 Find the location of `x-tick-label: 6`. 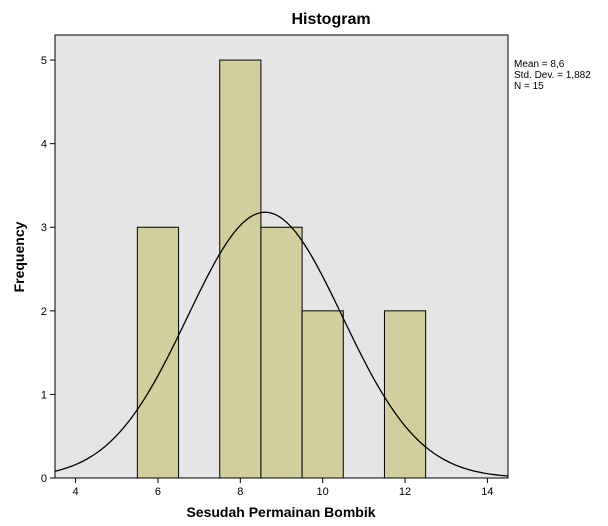

x-tick-label: 6 is located at coordinates (158, 492).